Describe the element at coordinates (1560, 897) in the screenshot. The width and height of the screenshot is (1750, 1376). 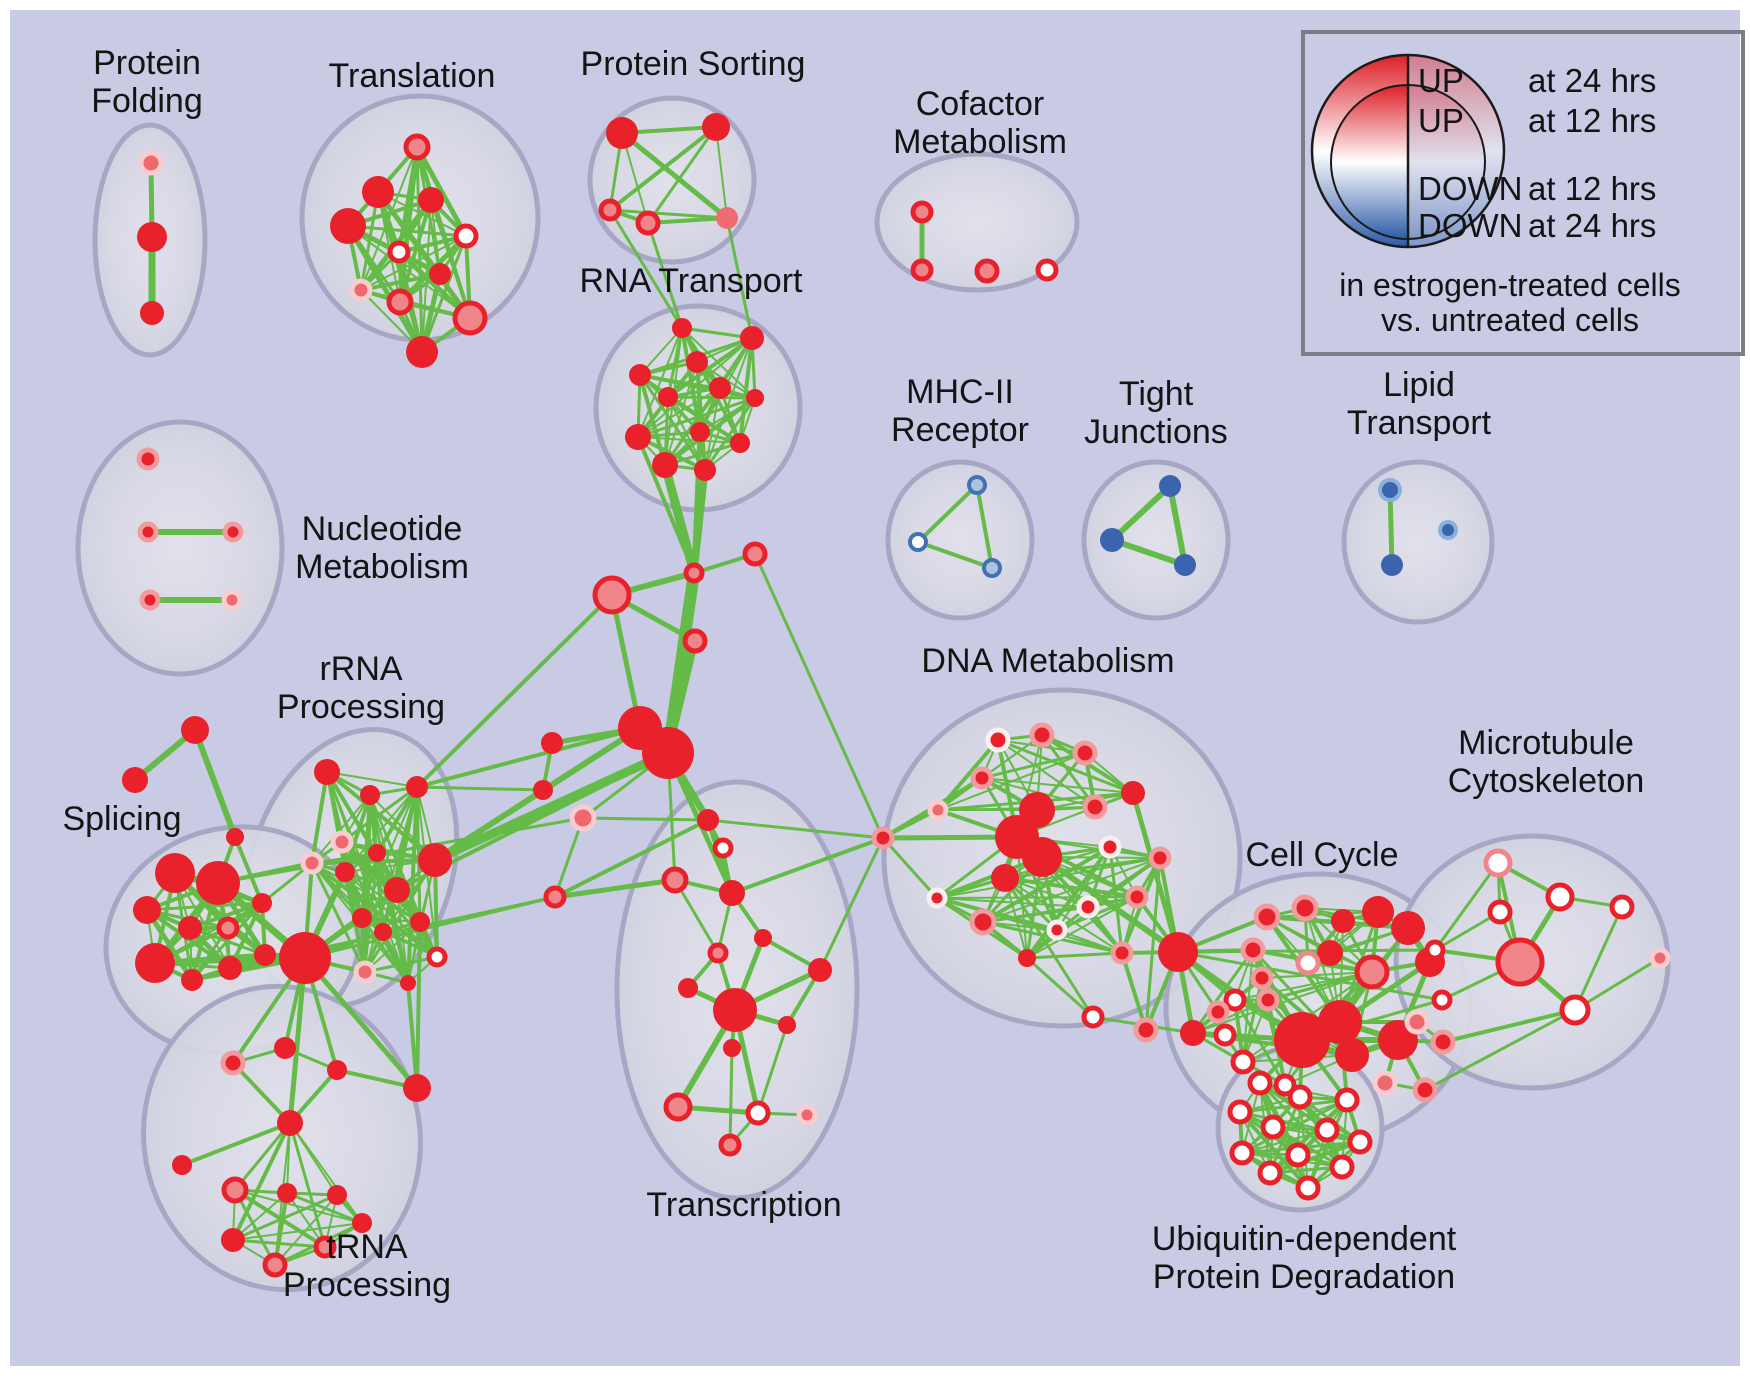
I see `node-mc2` at that location.